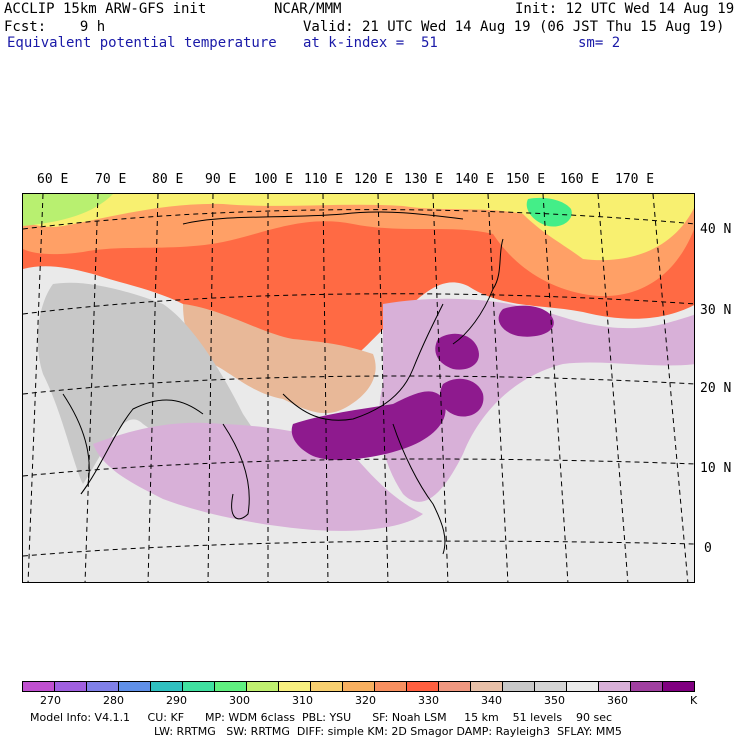  I want to click on colorbar-tick-320: 320, so click(365, 700).